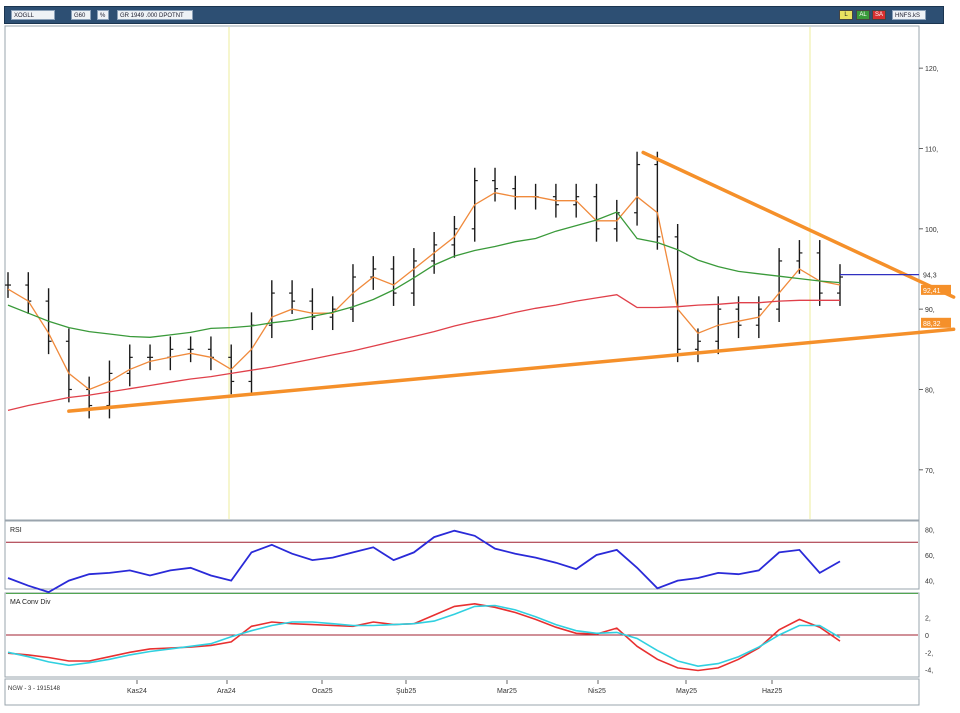 This screenshot has width=960, height=713. Describe the element at coordinates (932, 324) in the screenshot. I see `price-tag-label: 88,32` at that location.